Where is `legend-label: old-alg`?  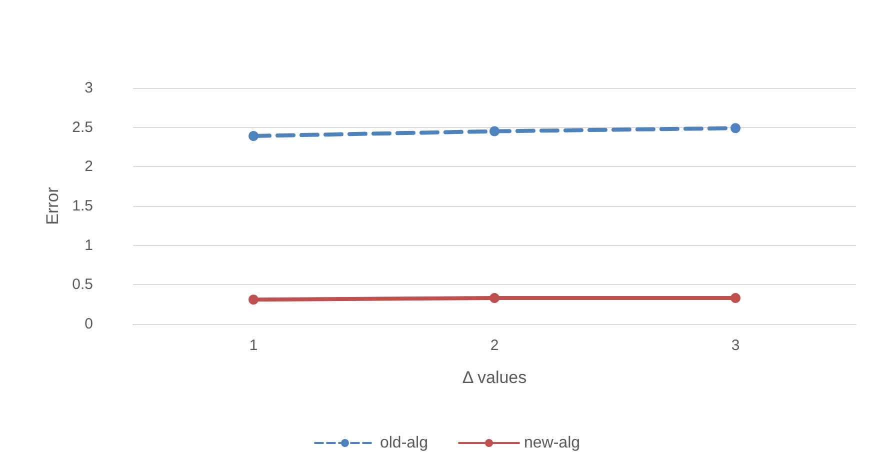
legend-label: old-alg is located at coordinates (404, 443).